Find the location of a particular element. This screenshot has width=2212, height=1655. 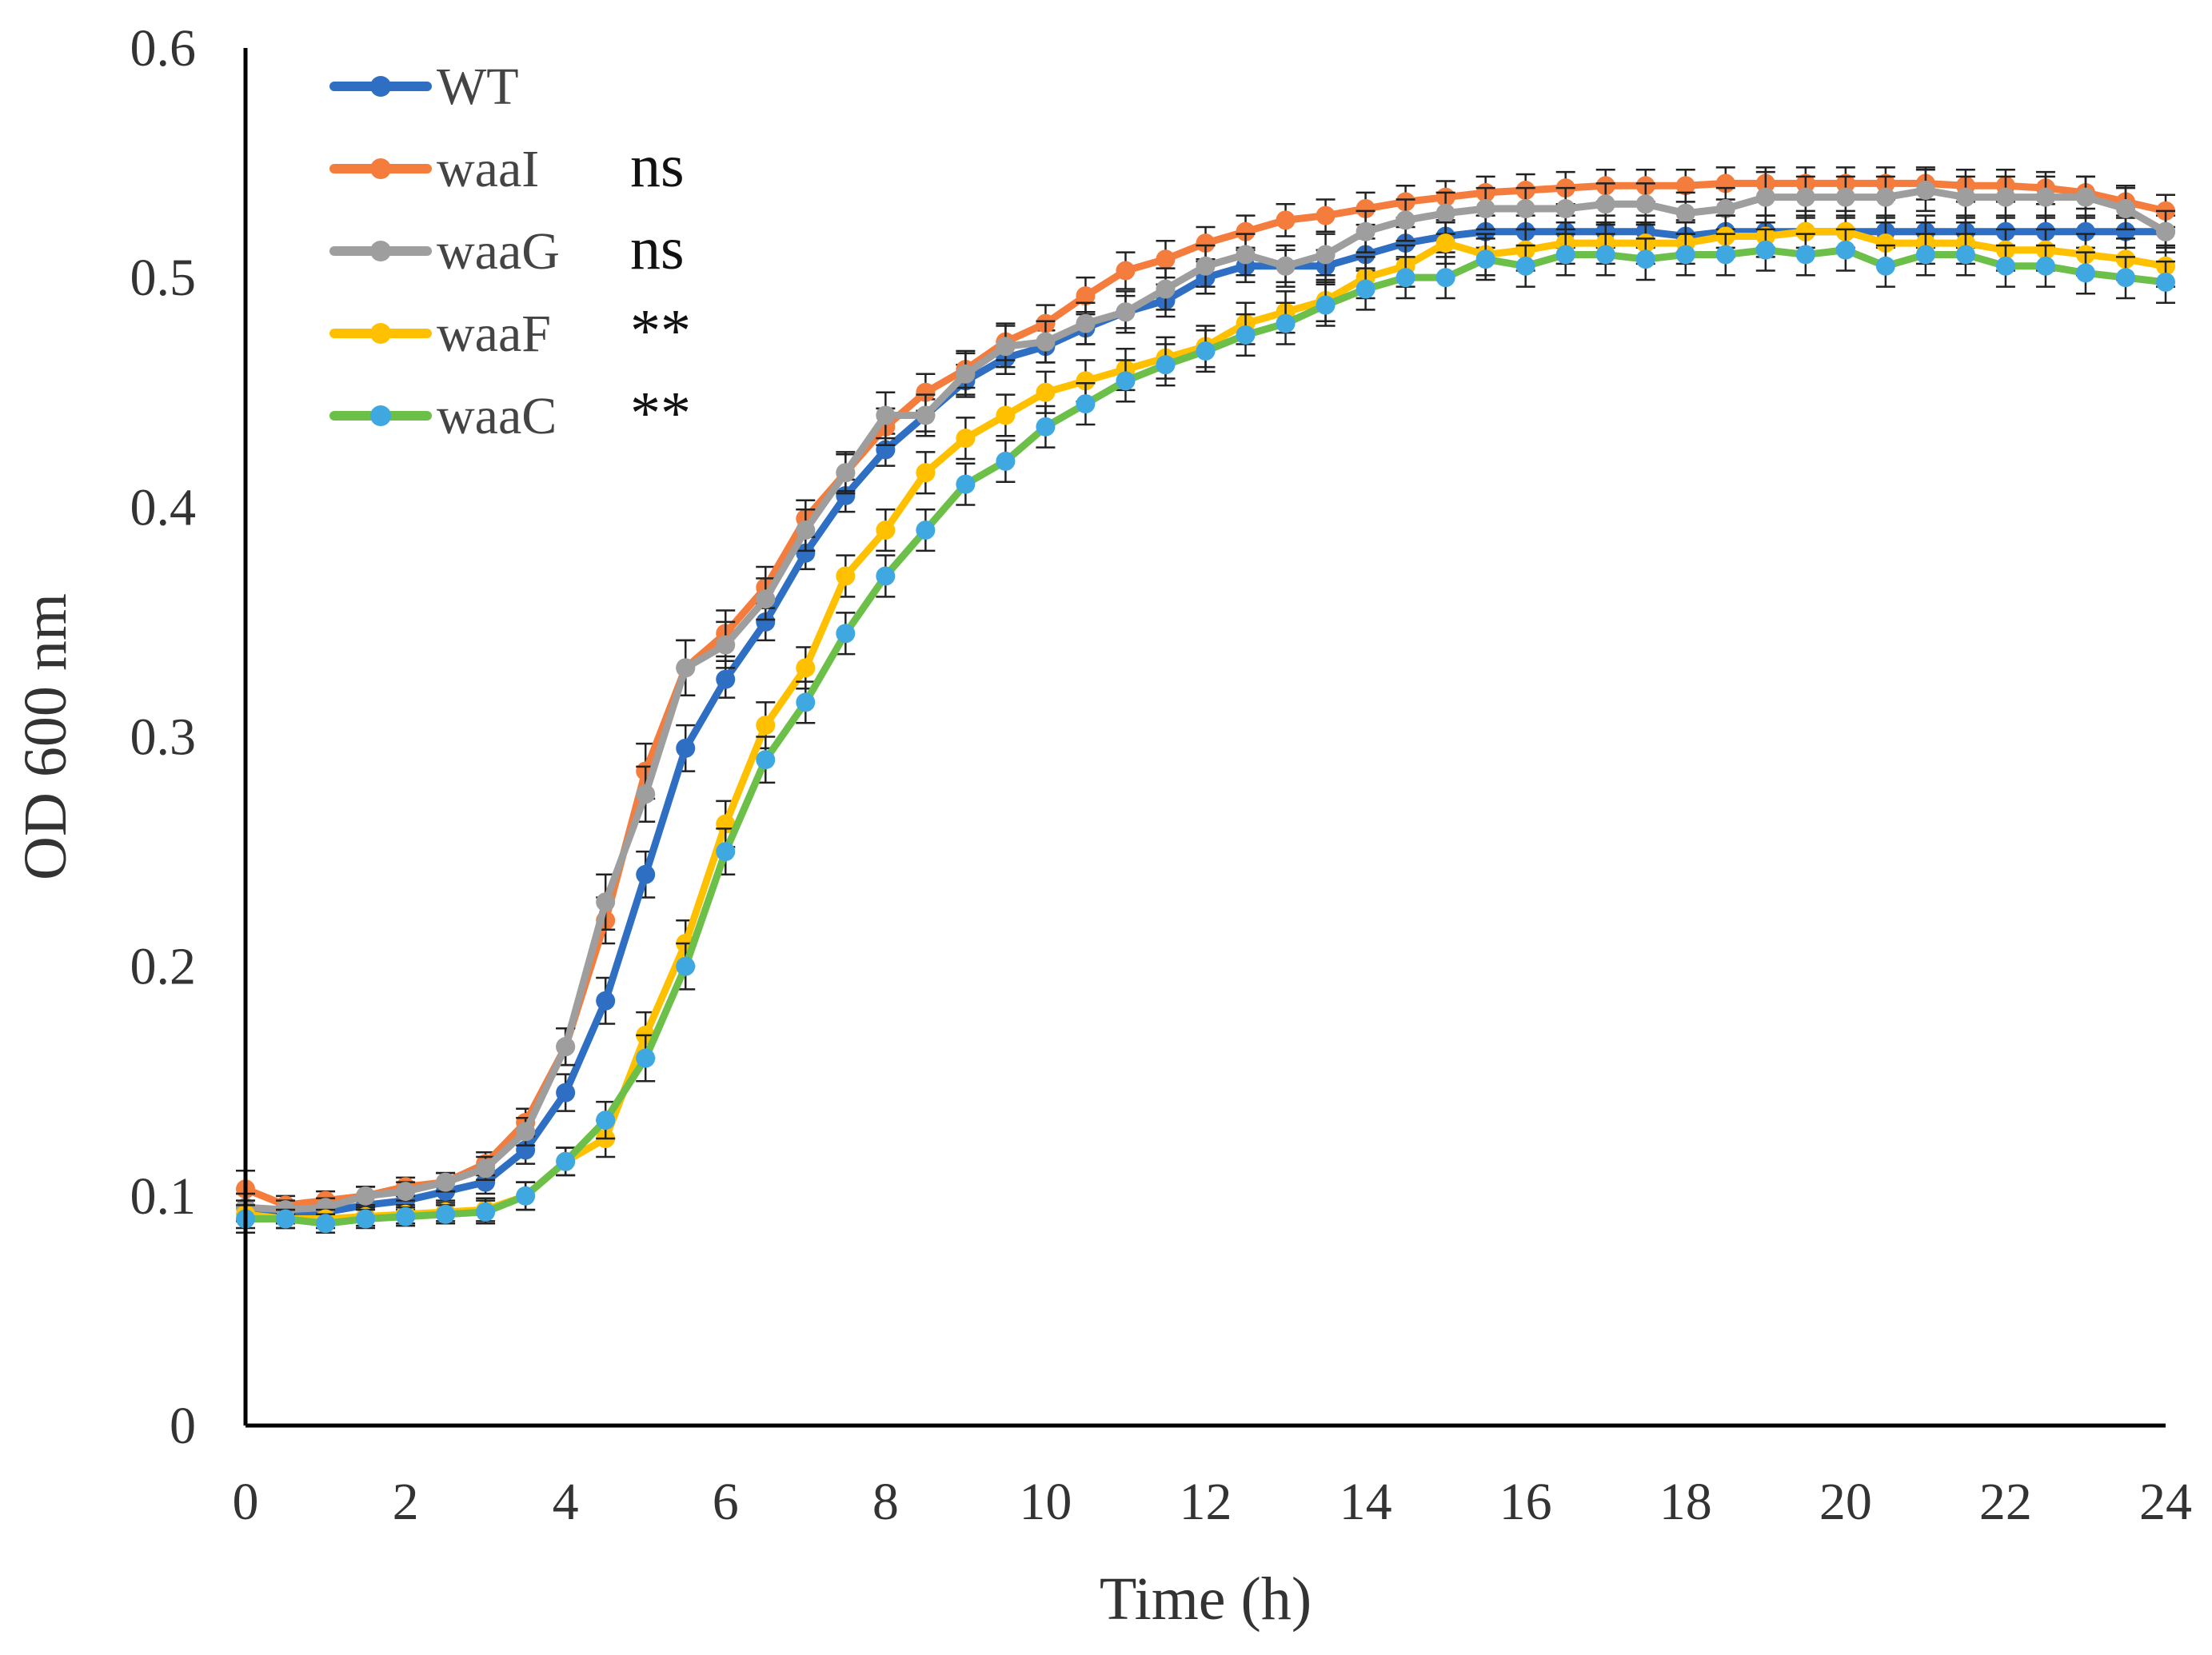

x-tick-label: 14 is located at coordinates (1366, 1502).